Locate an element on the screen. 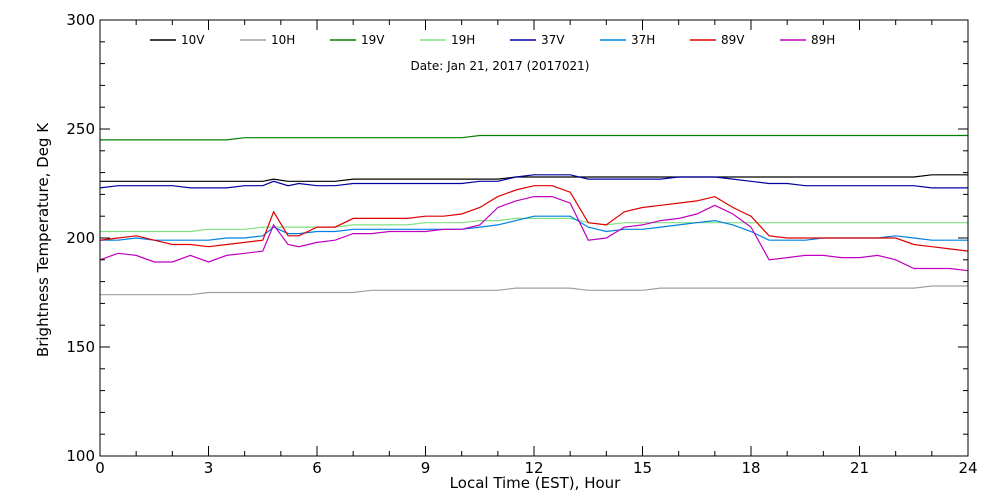 Image resolution: width=1000 pixels, height=500 pixels. legend-label-10h: 10H is located at coordinates (283, 40).